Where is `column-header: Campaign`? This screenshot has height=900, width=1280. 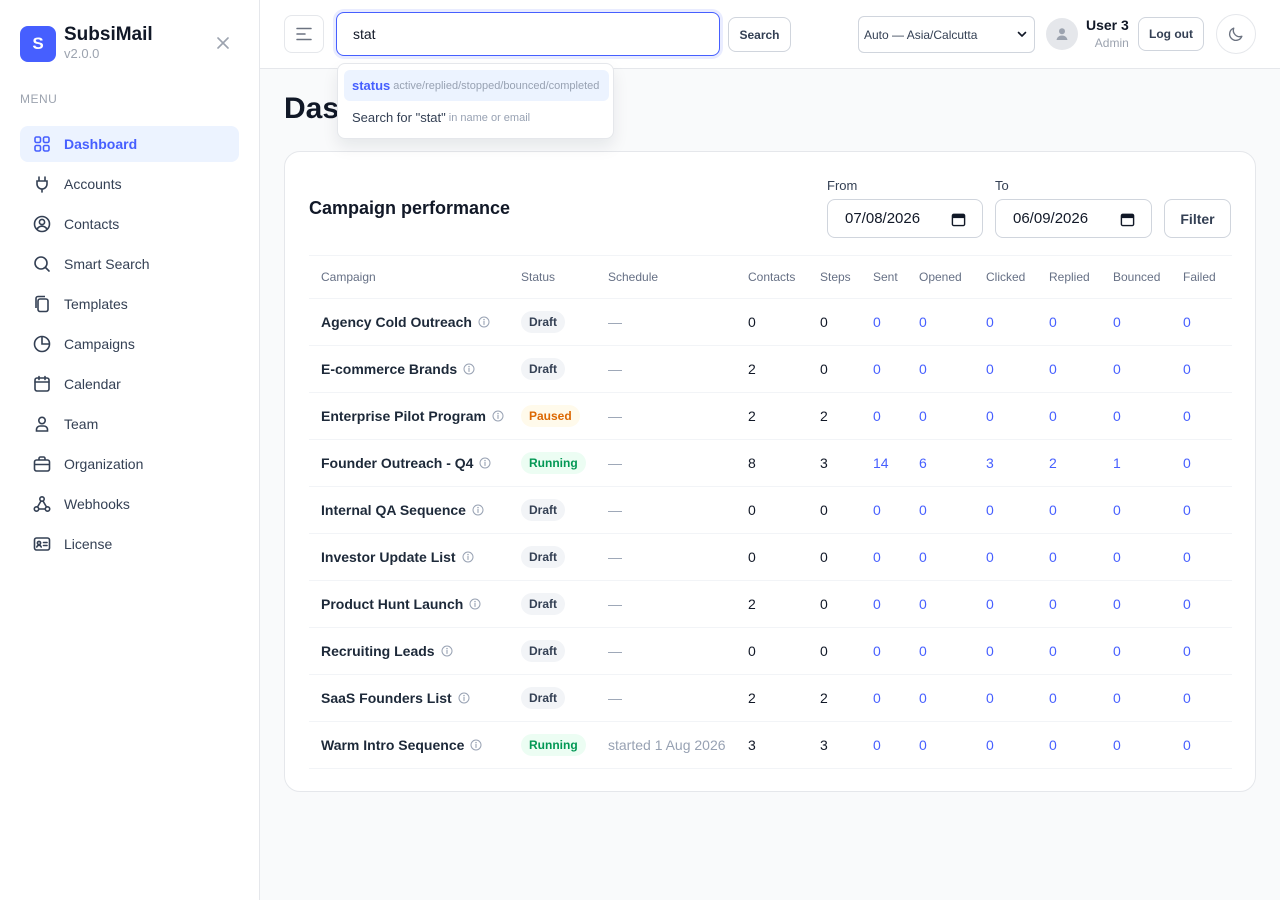
column-header: Campaign is located at coordinates (409, 277).